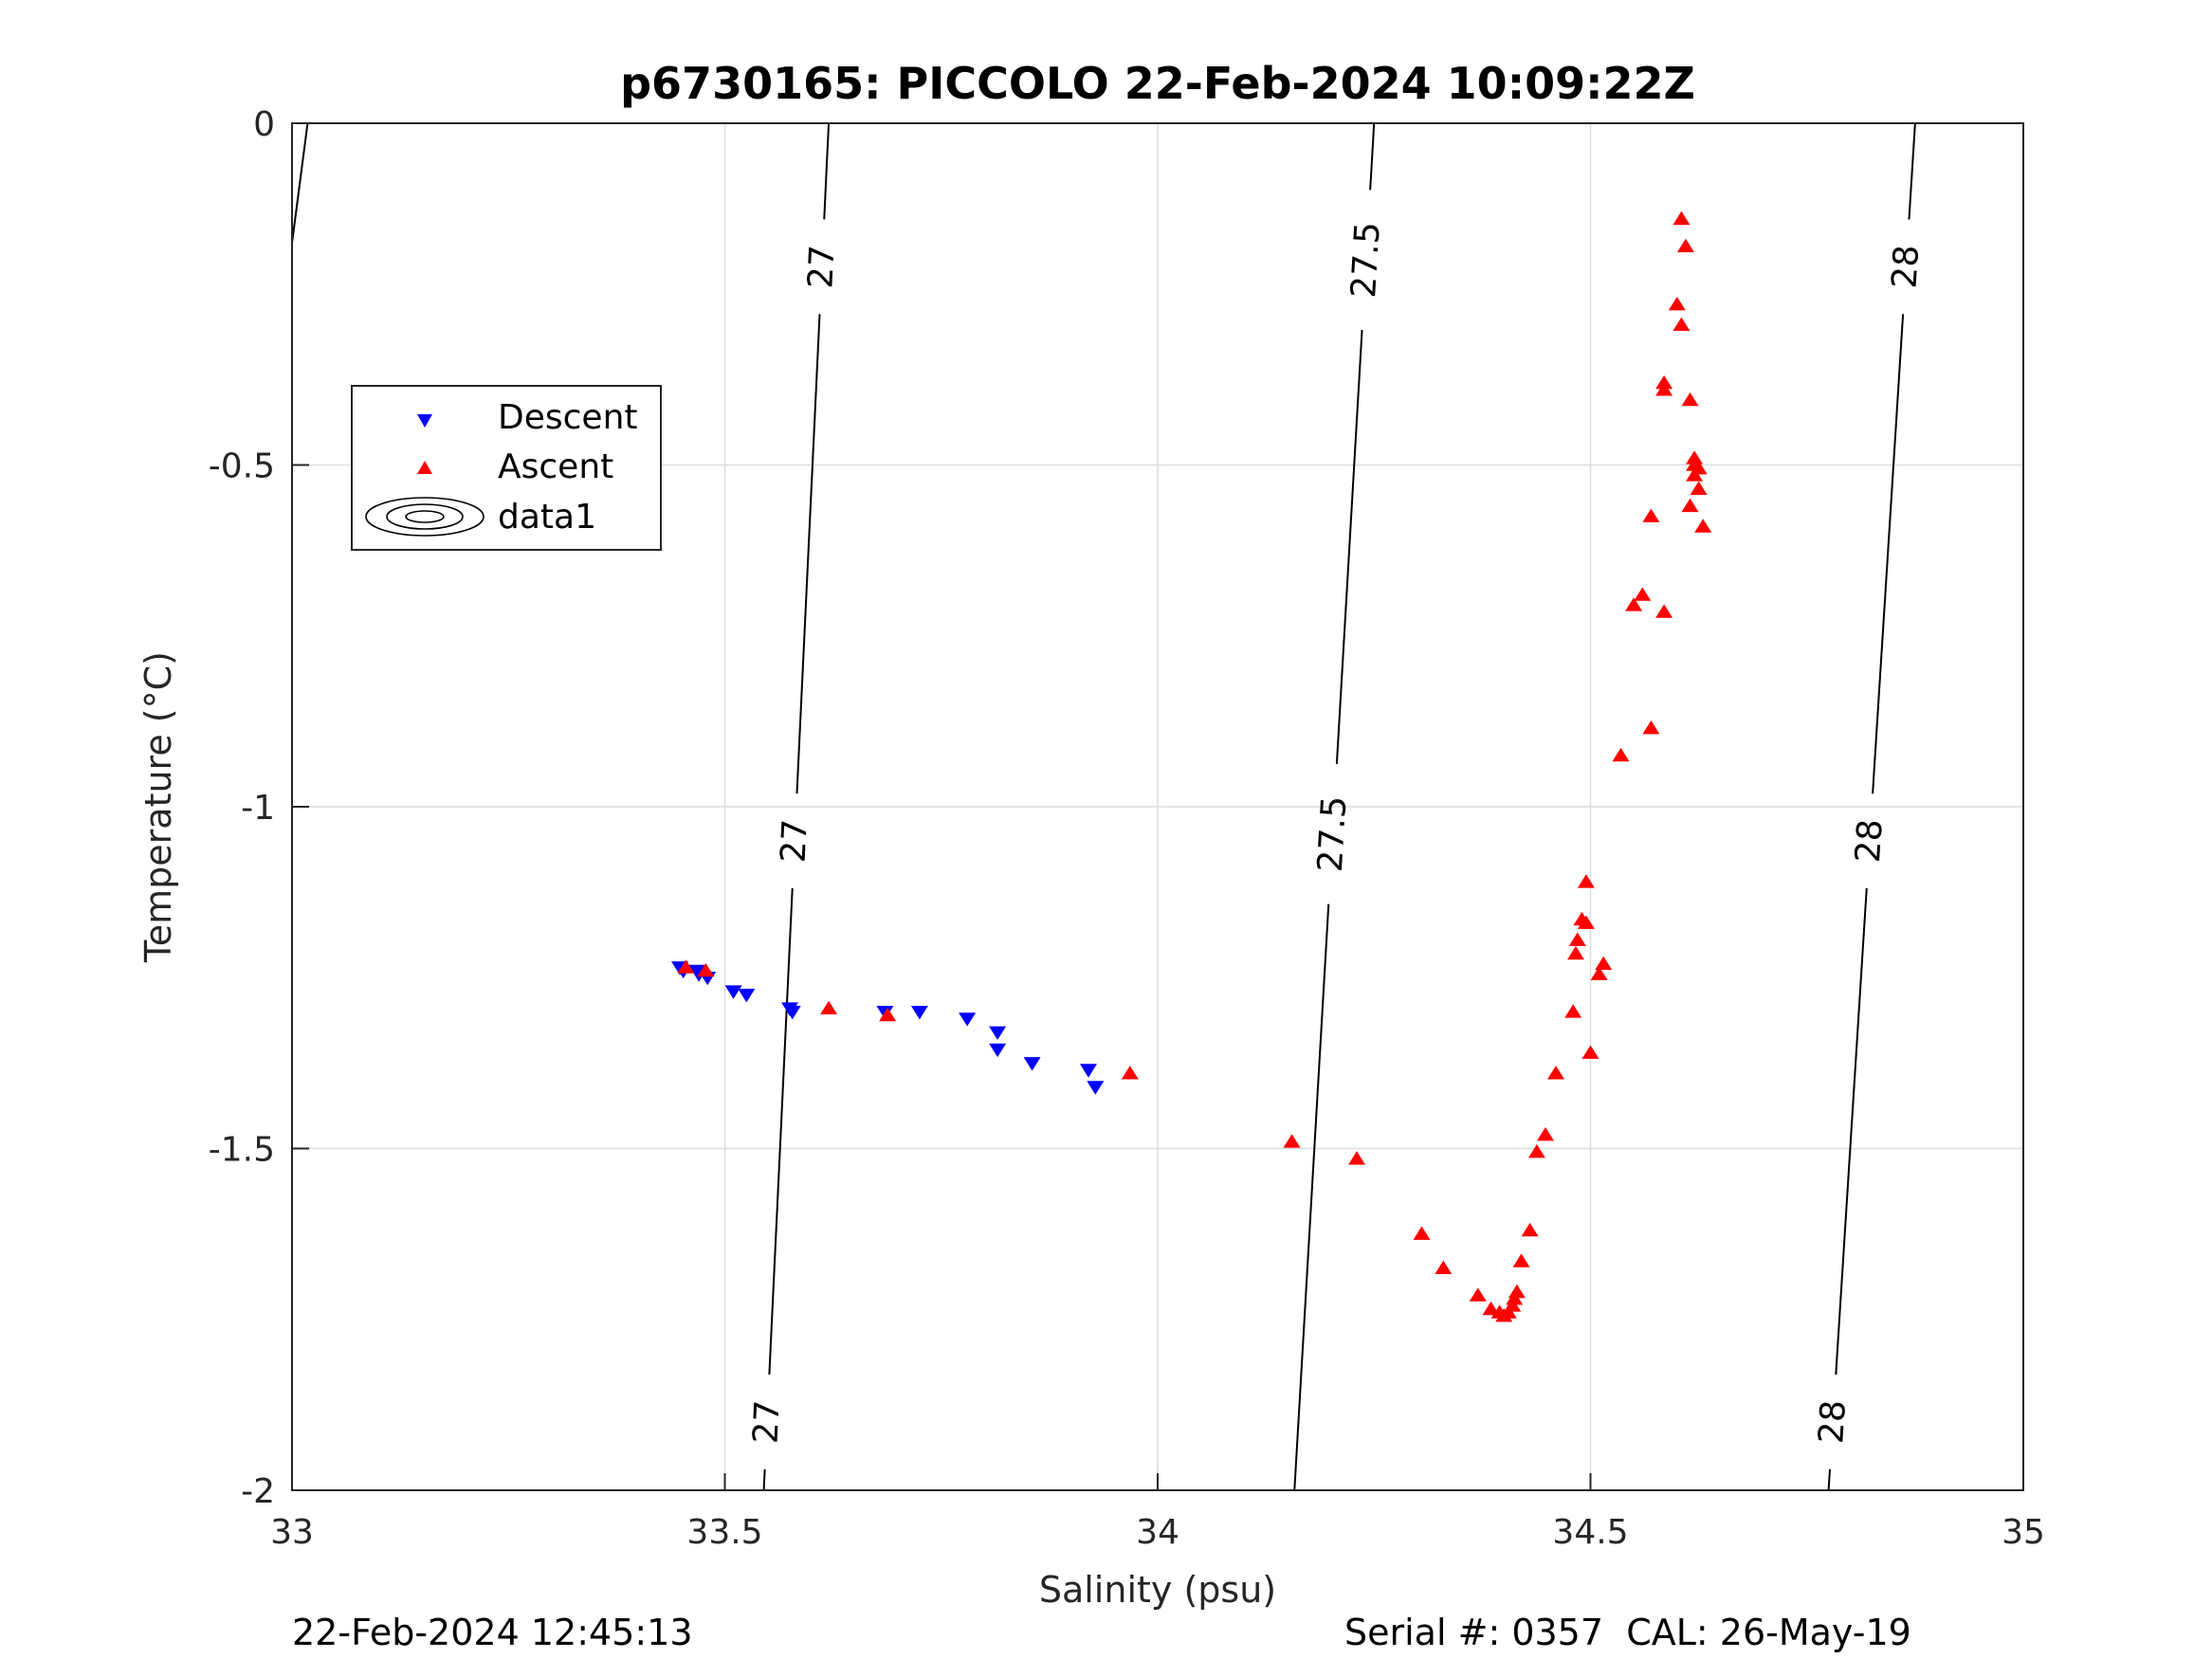 This screenshot has width=2212, height=1659. What do you see at coordinates (292, 1532) in the screenshot?
I see `x-tick-label: 33` at bounding box center [292, 1532].